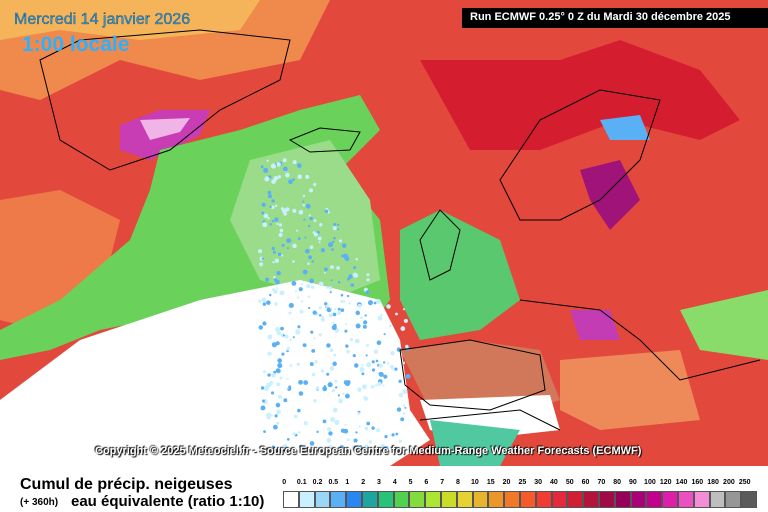 The height and width of the screenshot is (512, 768). I want to click on legend-label: 3, so click(379, 482).